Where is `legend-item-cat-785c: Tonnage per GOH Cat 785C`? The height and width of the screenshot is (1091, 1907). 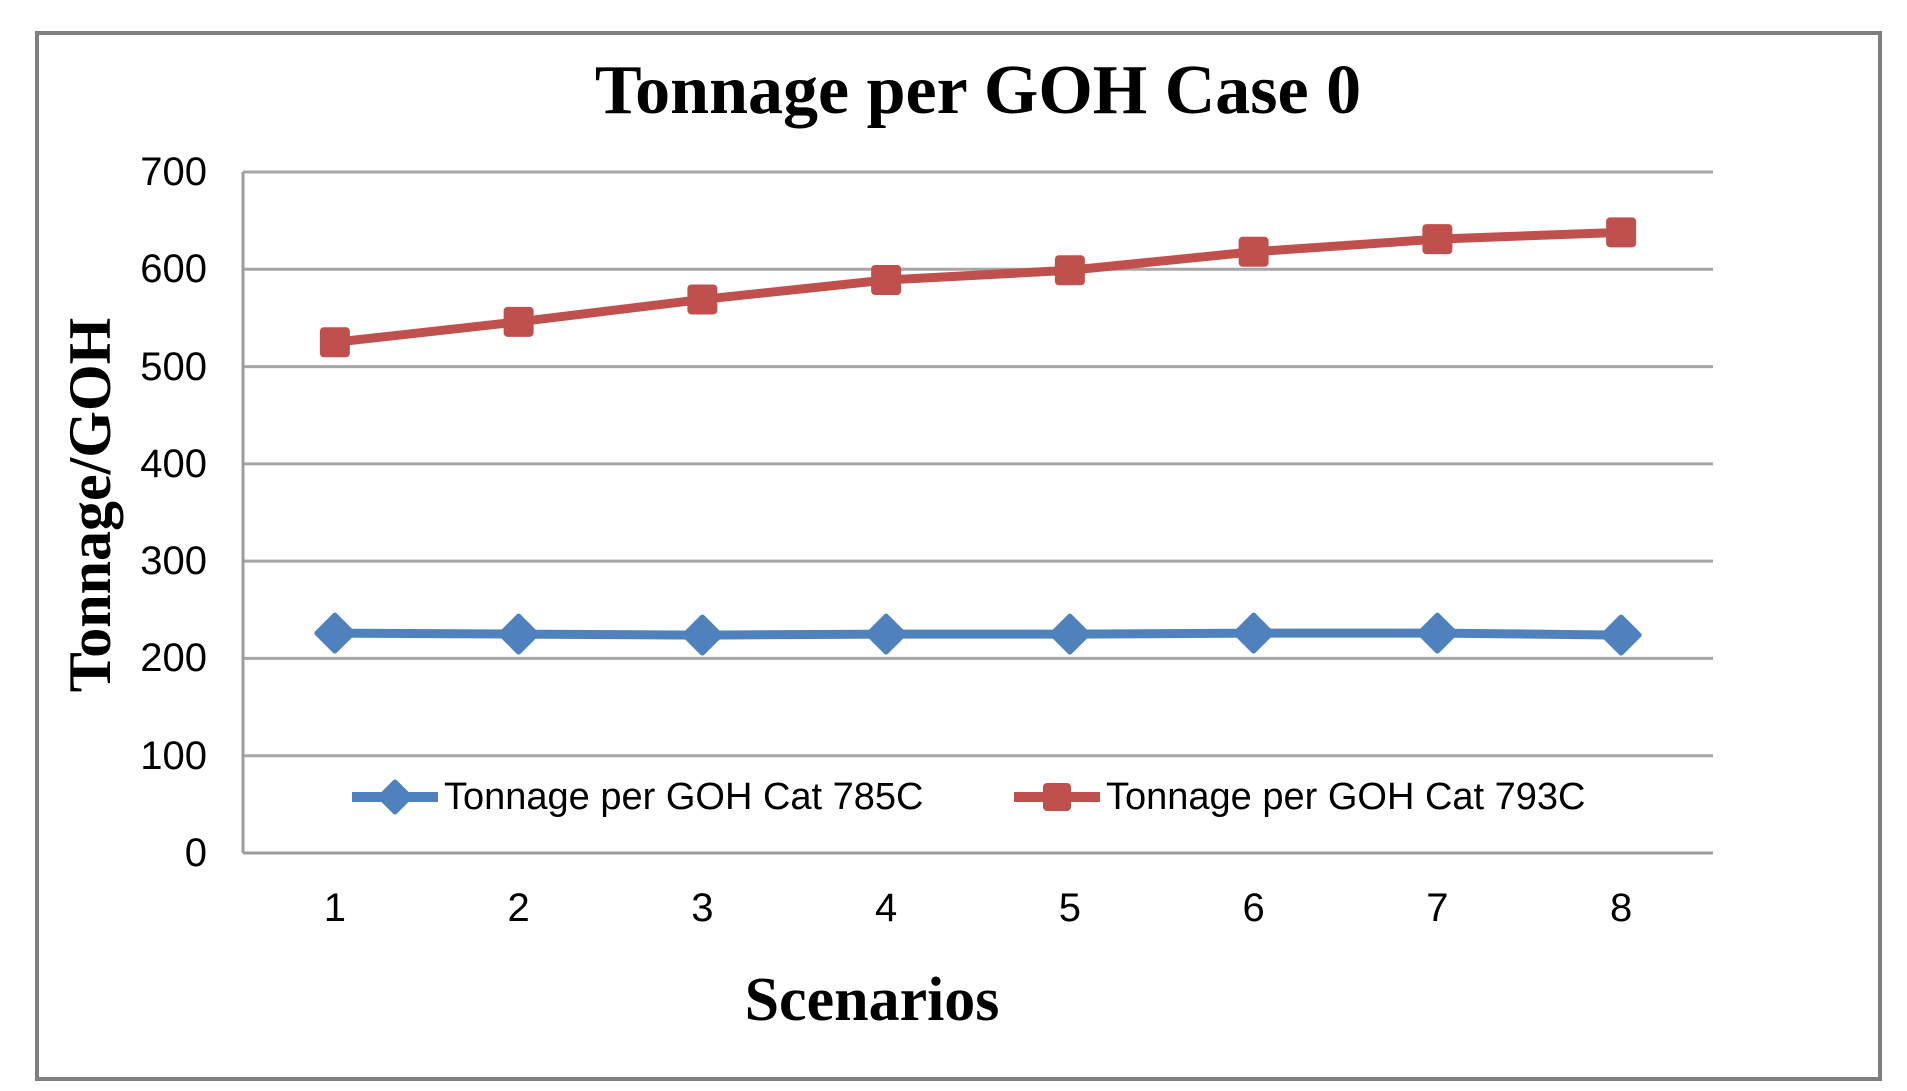
legend-item-cat-785c: Tonnage per GOH Cat 785C is located at coordinates (638, 797).